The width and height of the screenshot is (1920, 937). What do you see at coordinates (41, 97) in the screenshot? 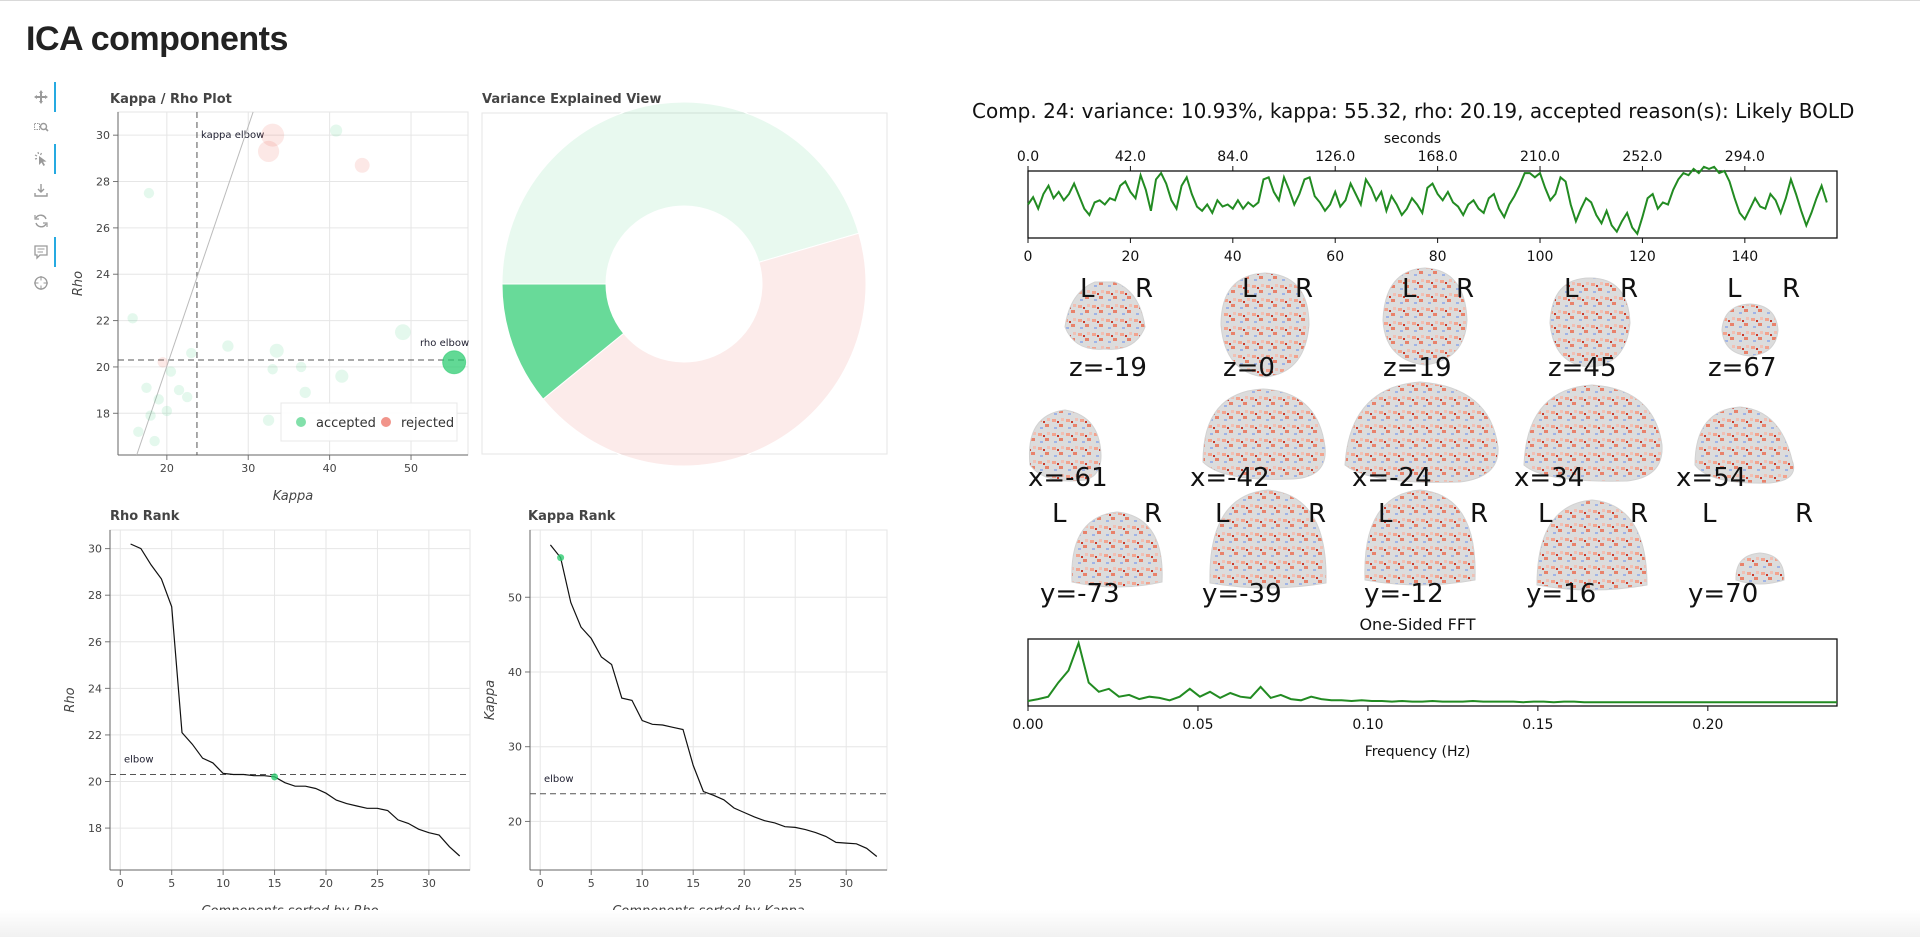
I see `pan-tool` at bounding box center [41, 97].